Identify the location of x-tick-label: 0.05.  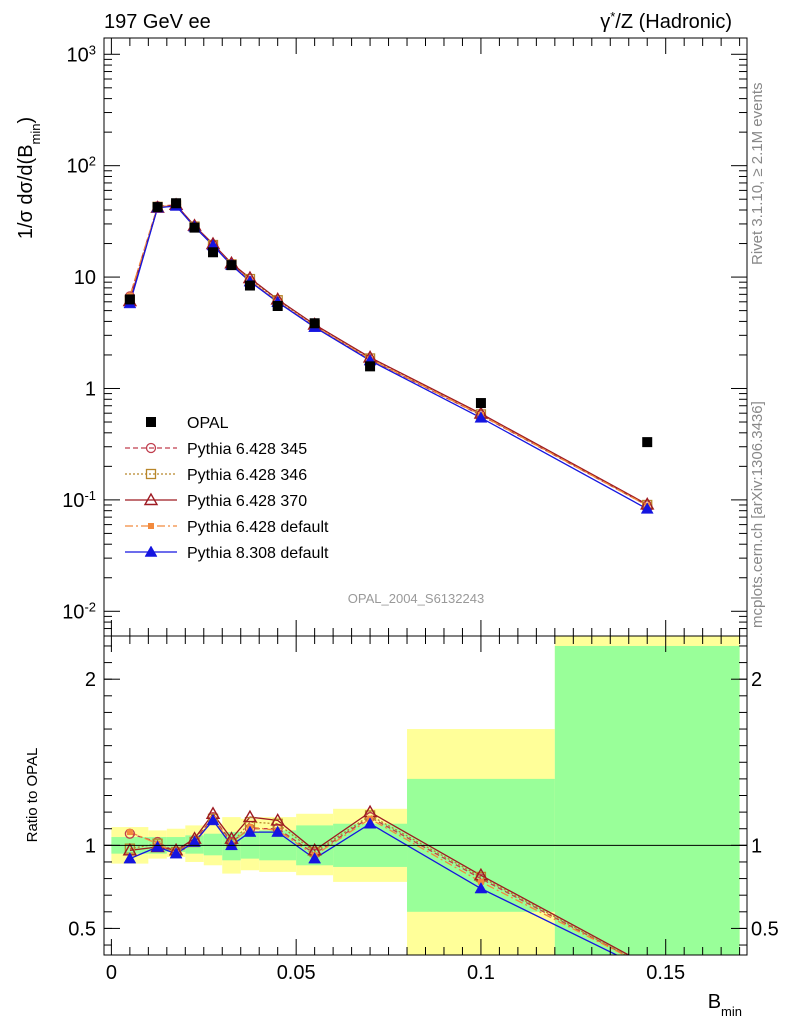
(296, 973).